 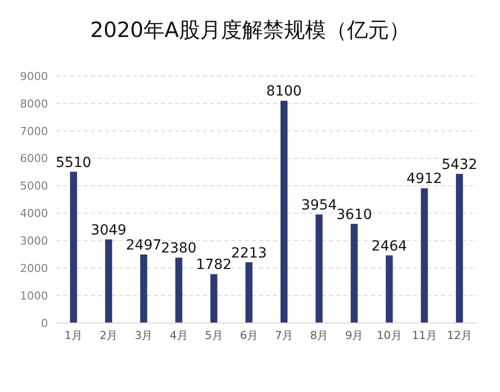 I want to click on y-tick-label: 7000, so click(x=34, y=131).